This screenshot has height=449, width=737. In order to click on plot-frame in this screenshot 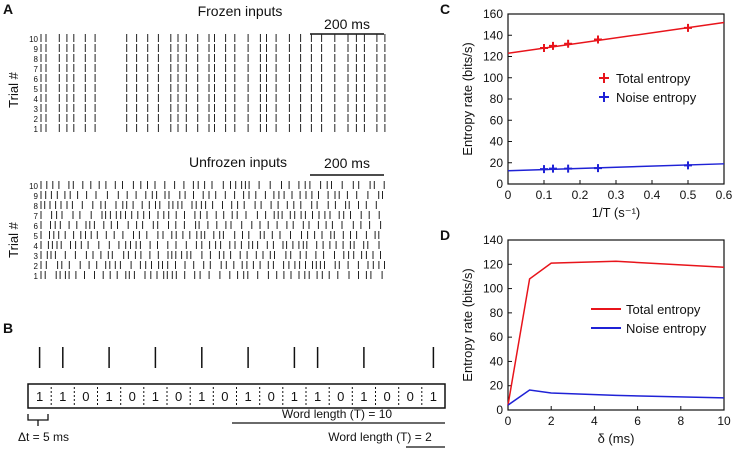, I will do `click(616, 325)`.